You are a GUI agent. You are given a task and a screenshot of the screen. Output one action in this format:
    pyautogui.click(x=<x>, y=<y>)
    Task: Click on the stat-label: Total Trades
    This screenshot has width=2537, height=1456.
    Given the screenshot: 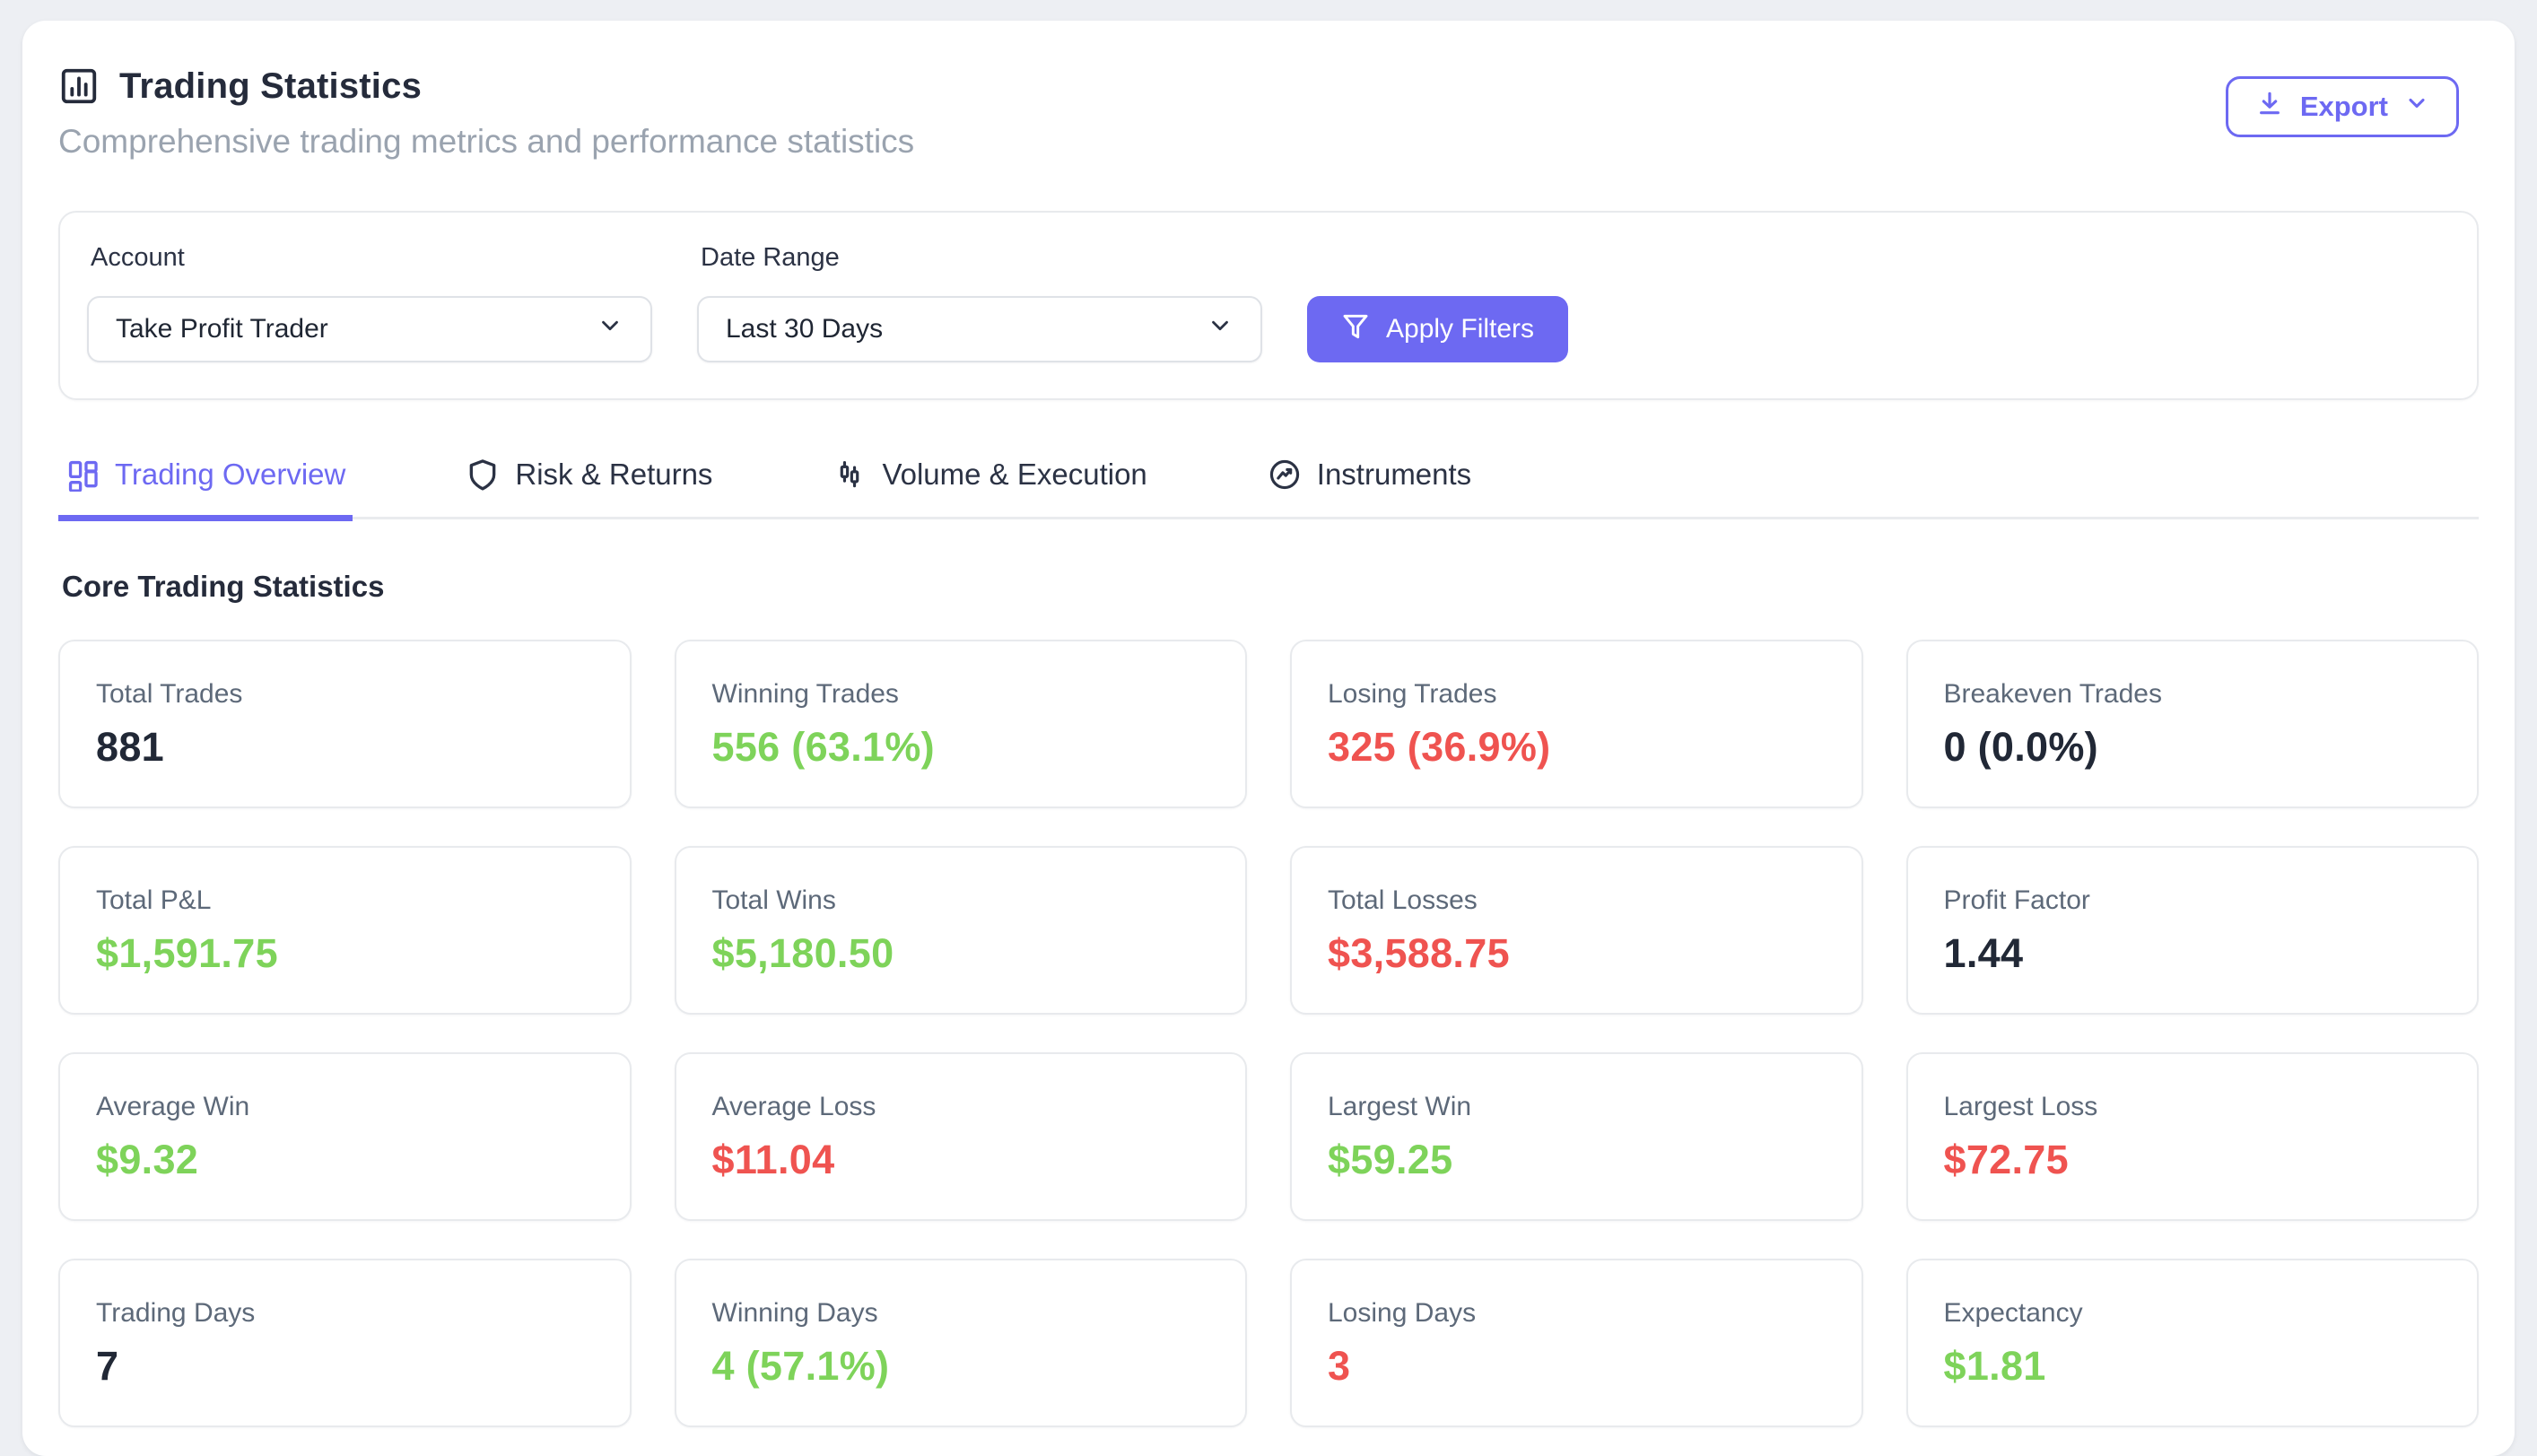 What is the action you would take?
    pyautogui.click(x=169, y=694)
    